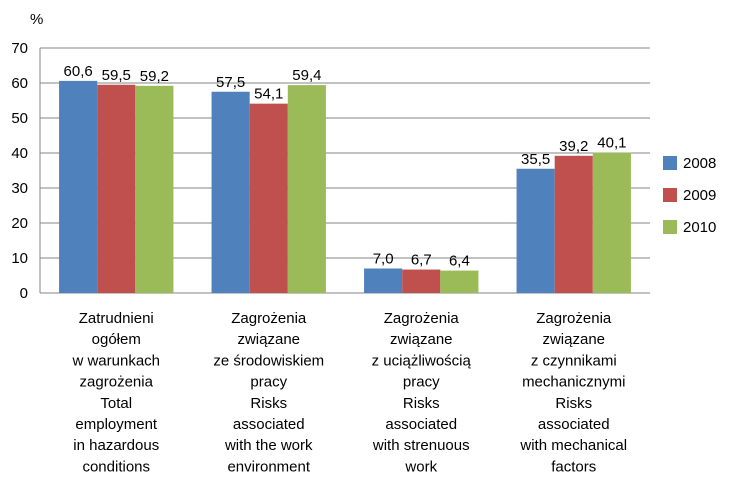 The width and height of the screenshot is (737, 490). I want to click on value-label: 60,6, so click(78, 71).